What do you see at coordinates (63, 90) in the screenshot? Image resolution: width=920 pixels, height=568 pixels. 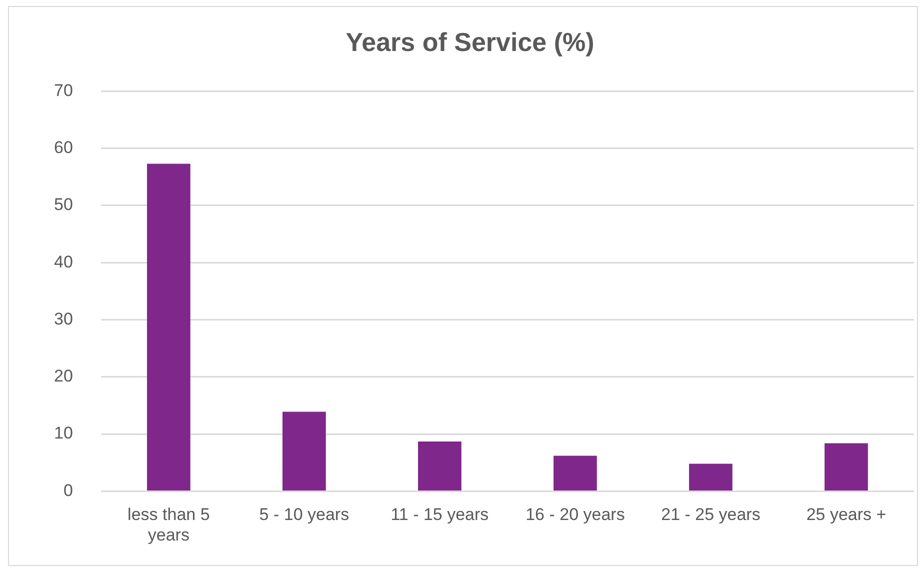 I see `y-tick-label: 70` at bounding box center [63, 90].